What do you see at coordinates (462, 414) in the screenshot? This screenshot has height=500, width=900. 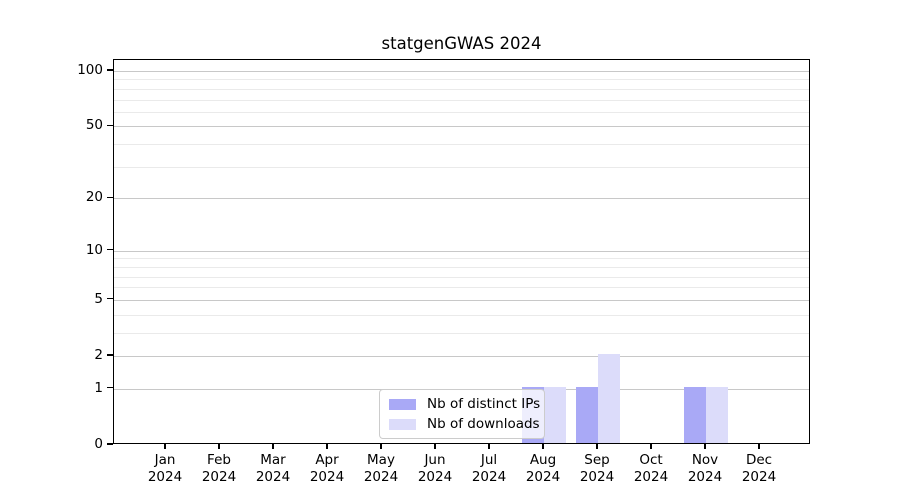 I see `legend: Nb of distinct IPs Nb of downloads` at bounding box center [462, 414].